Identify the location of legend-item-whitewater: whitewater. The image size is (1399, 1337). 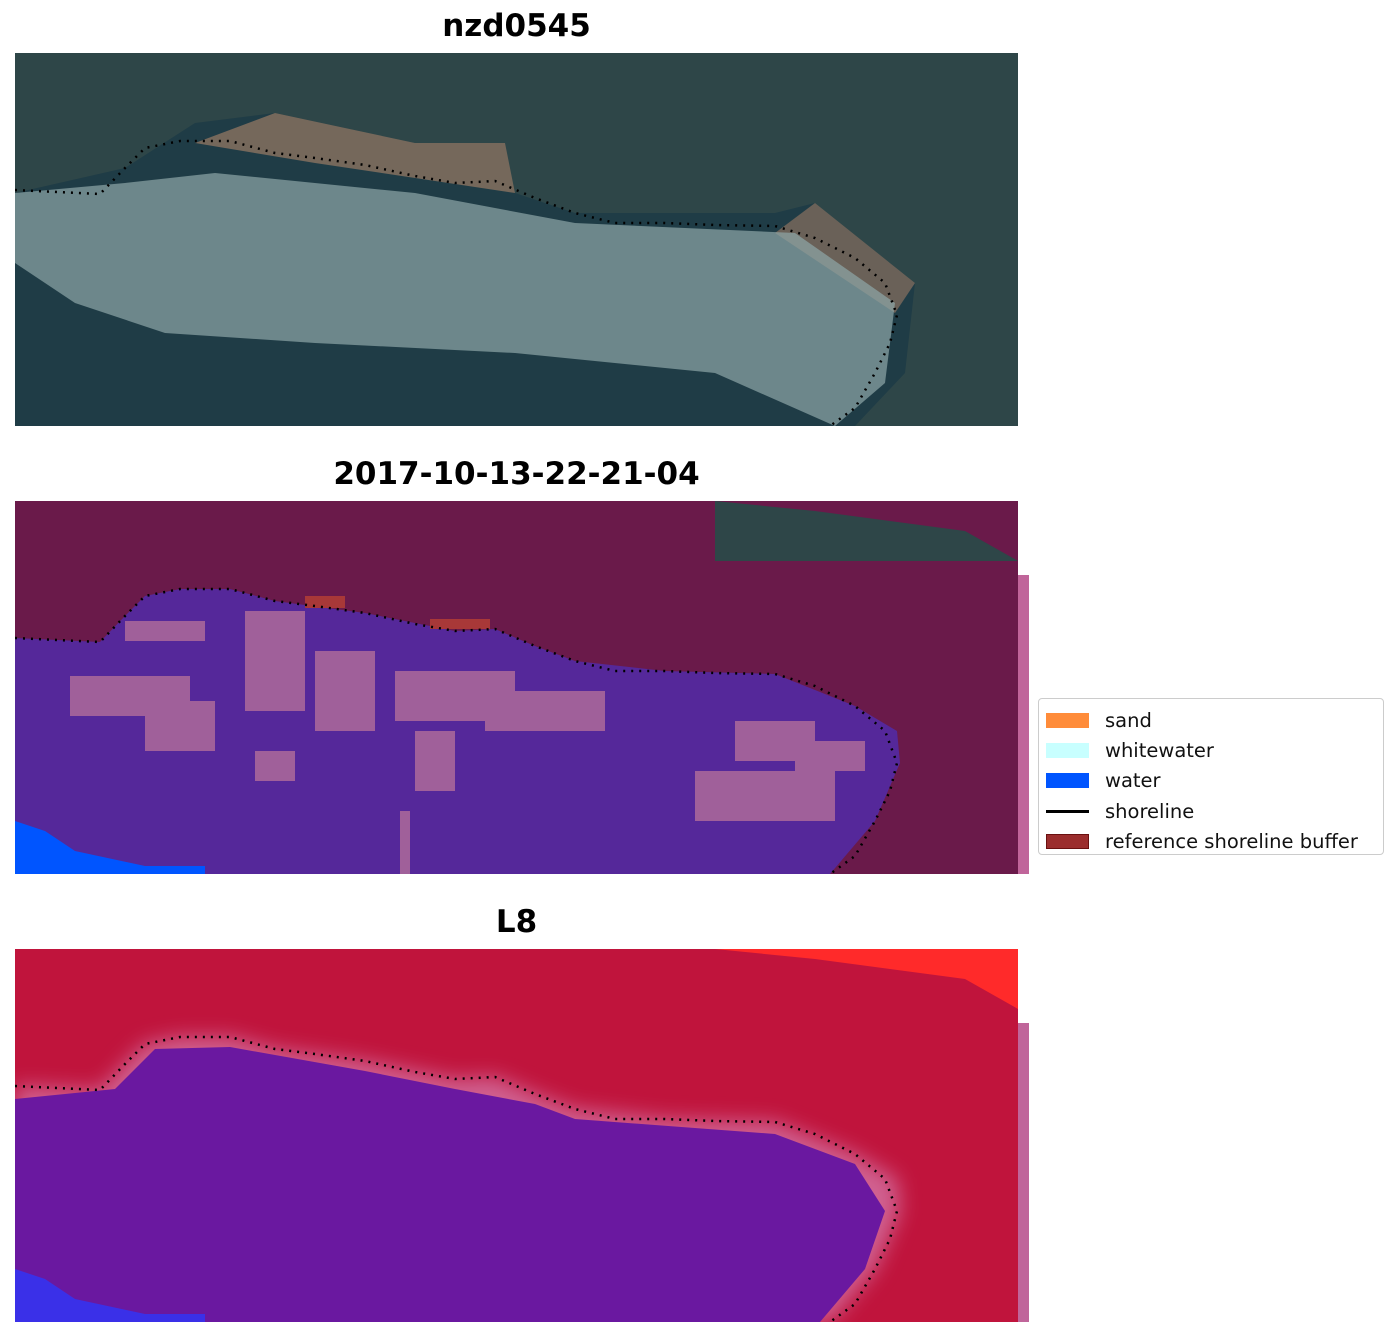
(1214, 750).